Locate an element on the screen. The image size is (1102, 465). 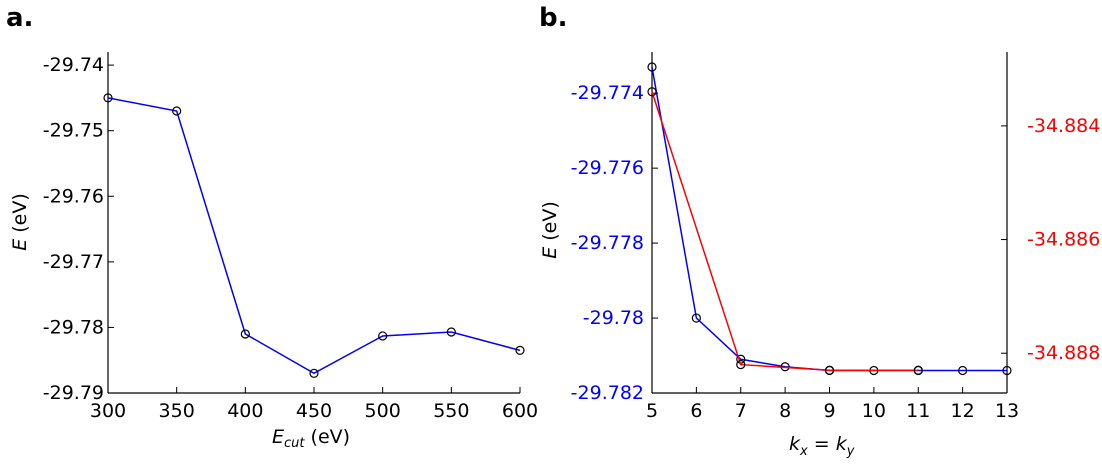
panel-a-x-tick-label: 550 is located at coordinates (451, 411).